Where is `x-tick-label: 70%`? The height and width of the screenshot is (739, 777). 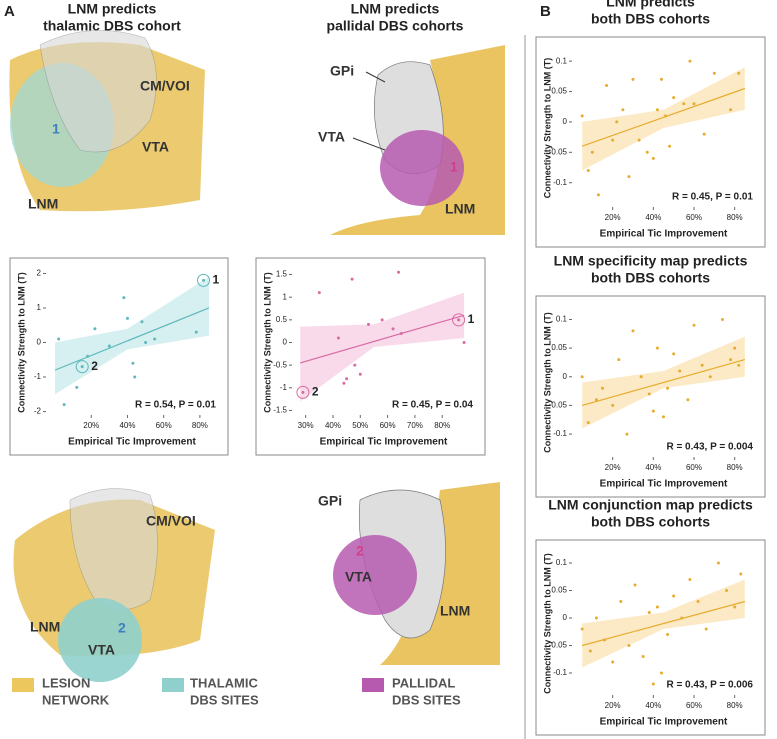 x-tick-label: 70% is located at coordinates (415, 425).